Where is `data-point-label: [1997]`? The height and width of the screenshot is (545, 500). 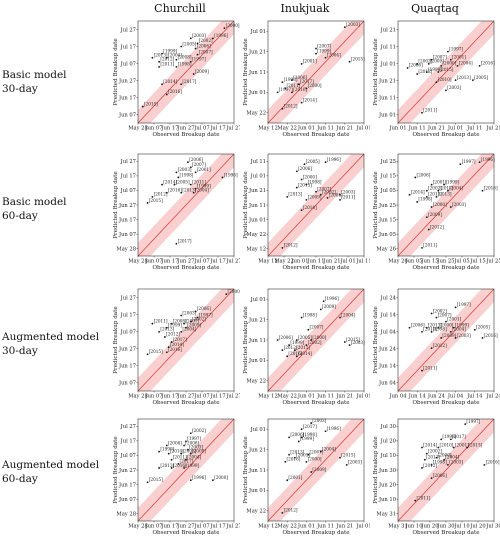
data-point-label: [1997] is located at coordinates (473, 421).